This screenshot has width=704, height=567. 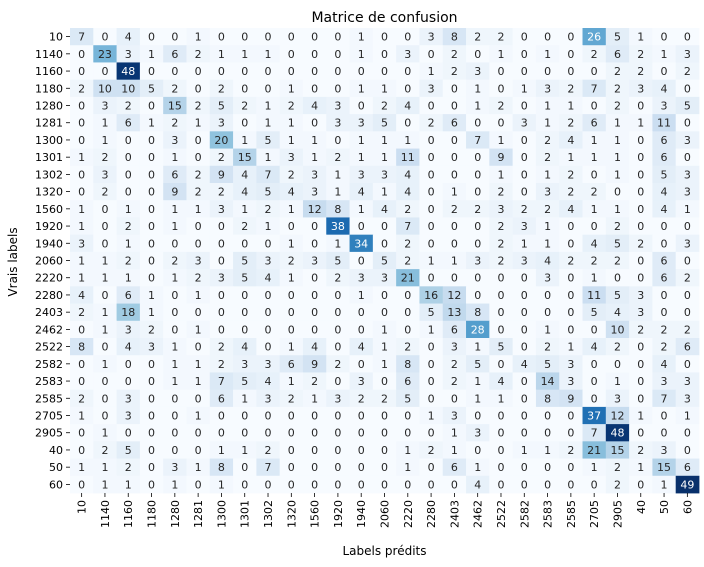 What do you see at coordinates (81, 37) in the screenshot?
I see `cell-value: 7` at bounding box center [81, 37].